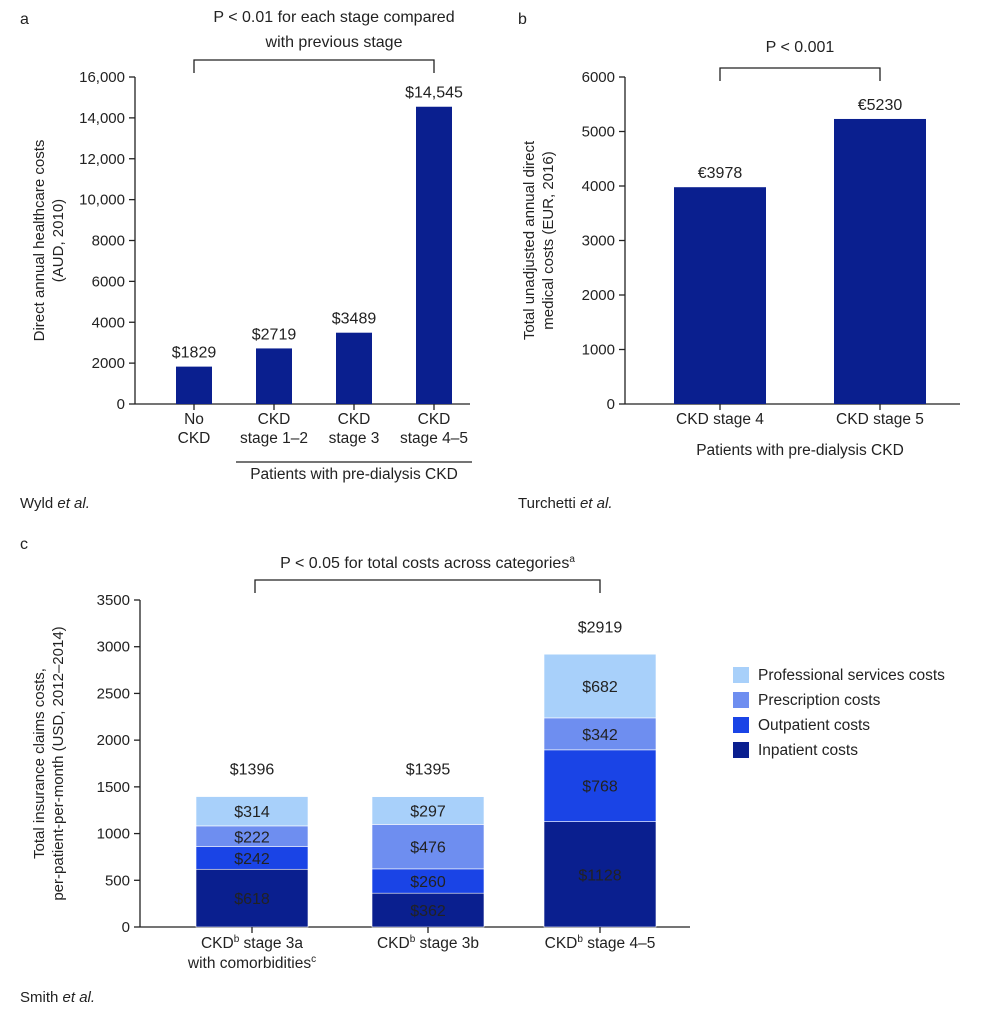 This screenshot has width=1000, height=1018. Describe the element at coordinates (194, 419) in the screenshot. I see `panel-a-category-label: No` at that location.